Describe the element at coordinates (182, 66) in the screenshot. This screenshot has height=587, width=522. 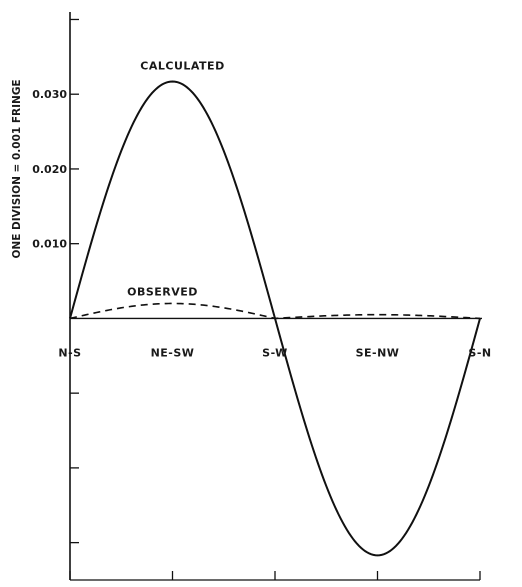
I see `series-label-calculated: CALCULATED` at that location.